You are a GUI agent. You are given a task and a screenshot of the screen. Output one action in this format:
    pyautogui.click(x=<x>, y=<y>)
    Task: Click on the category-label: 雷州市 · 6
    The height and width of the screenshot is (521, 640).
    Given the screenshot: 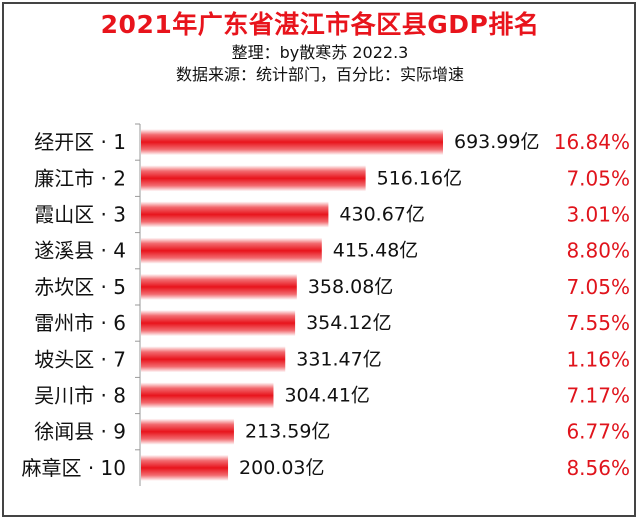 What is the action you would take?
    pyautogui.click(x=80, y=323)
    